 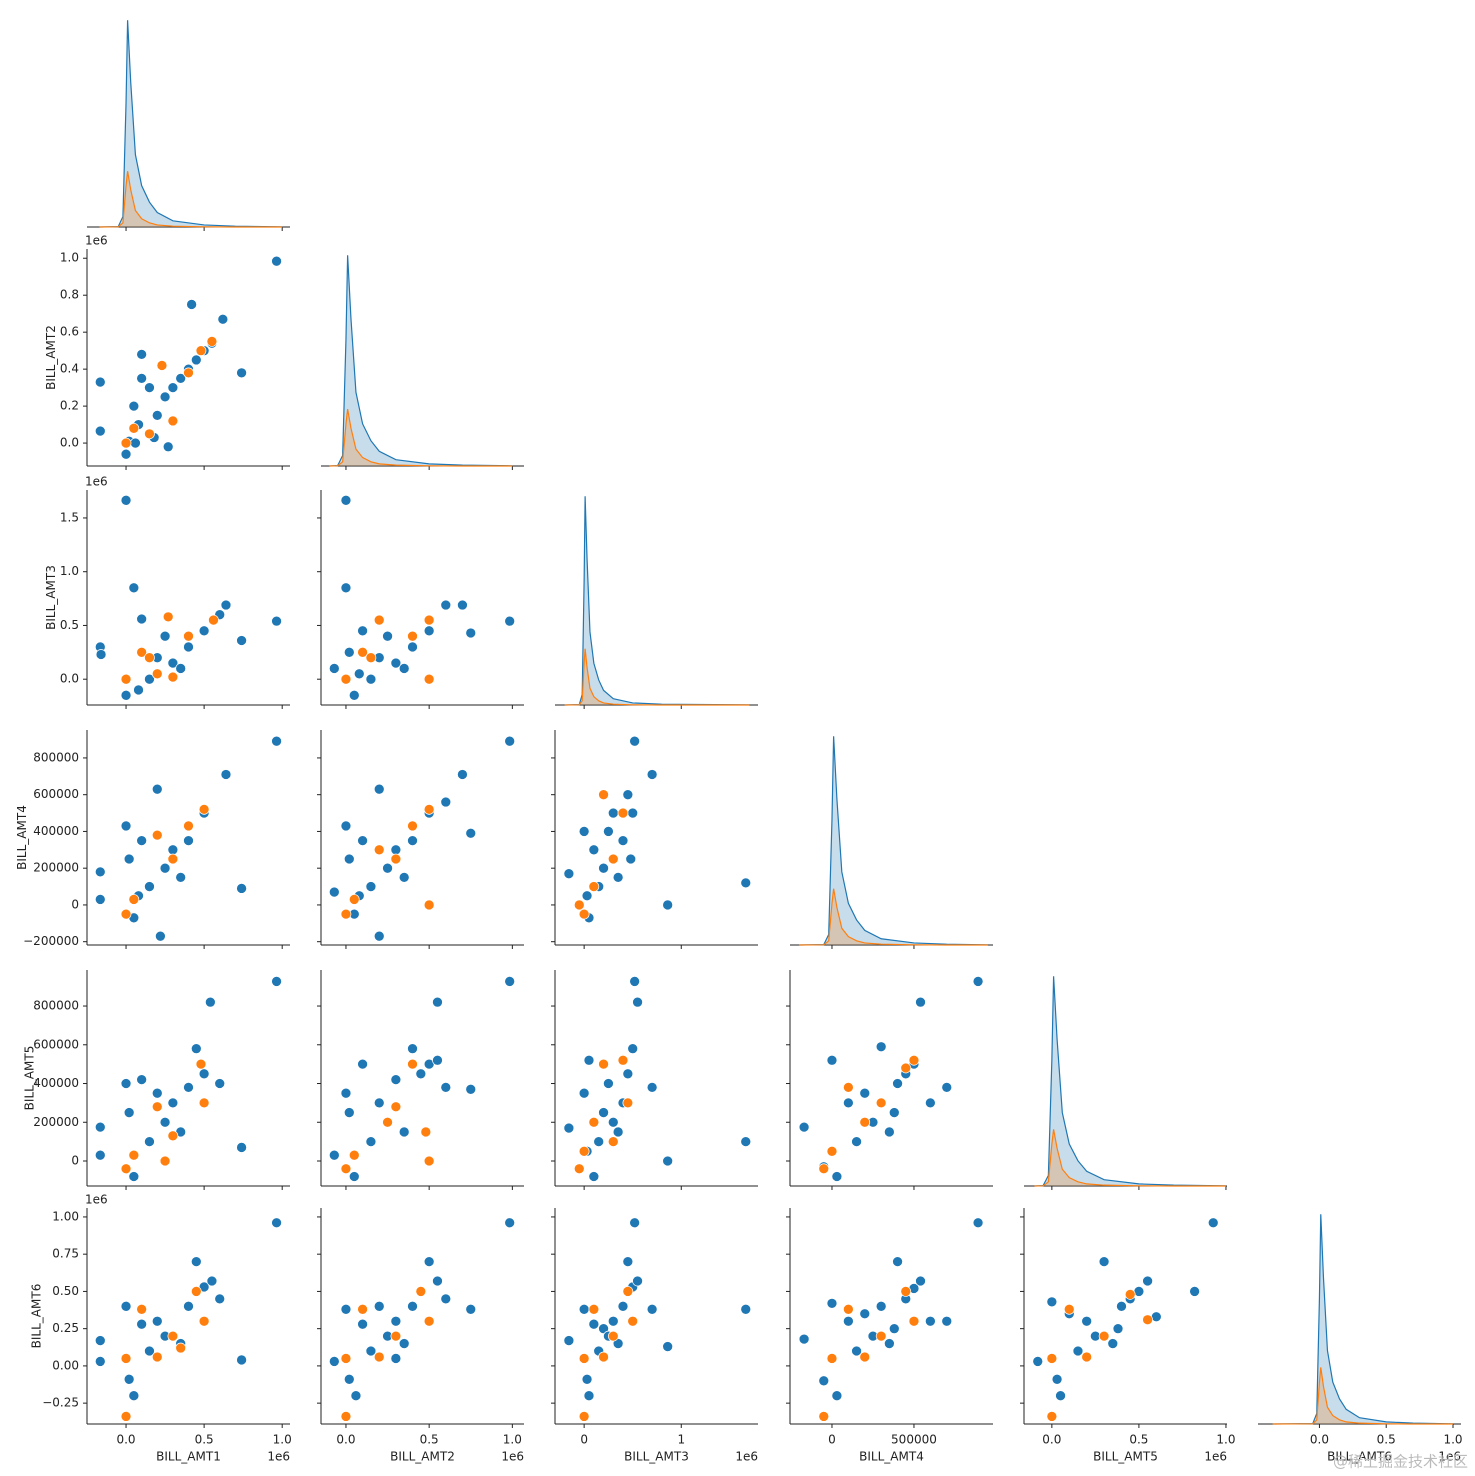 I want to click on x-tick-label: 0.0, so click(x=1051, y=1440).